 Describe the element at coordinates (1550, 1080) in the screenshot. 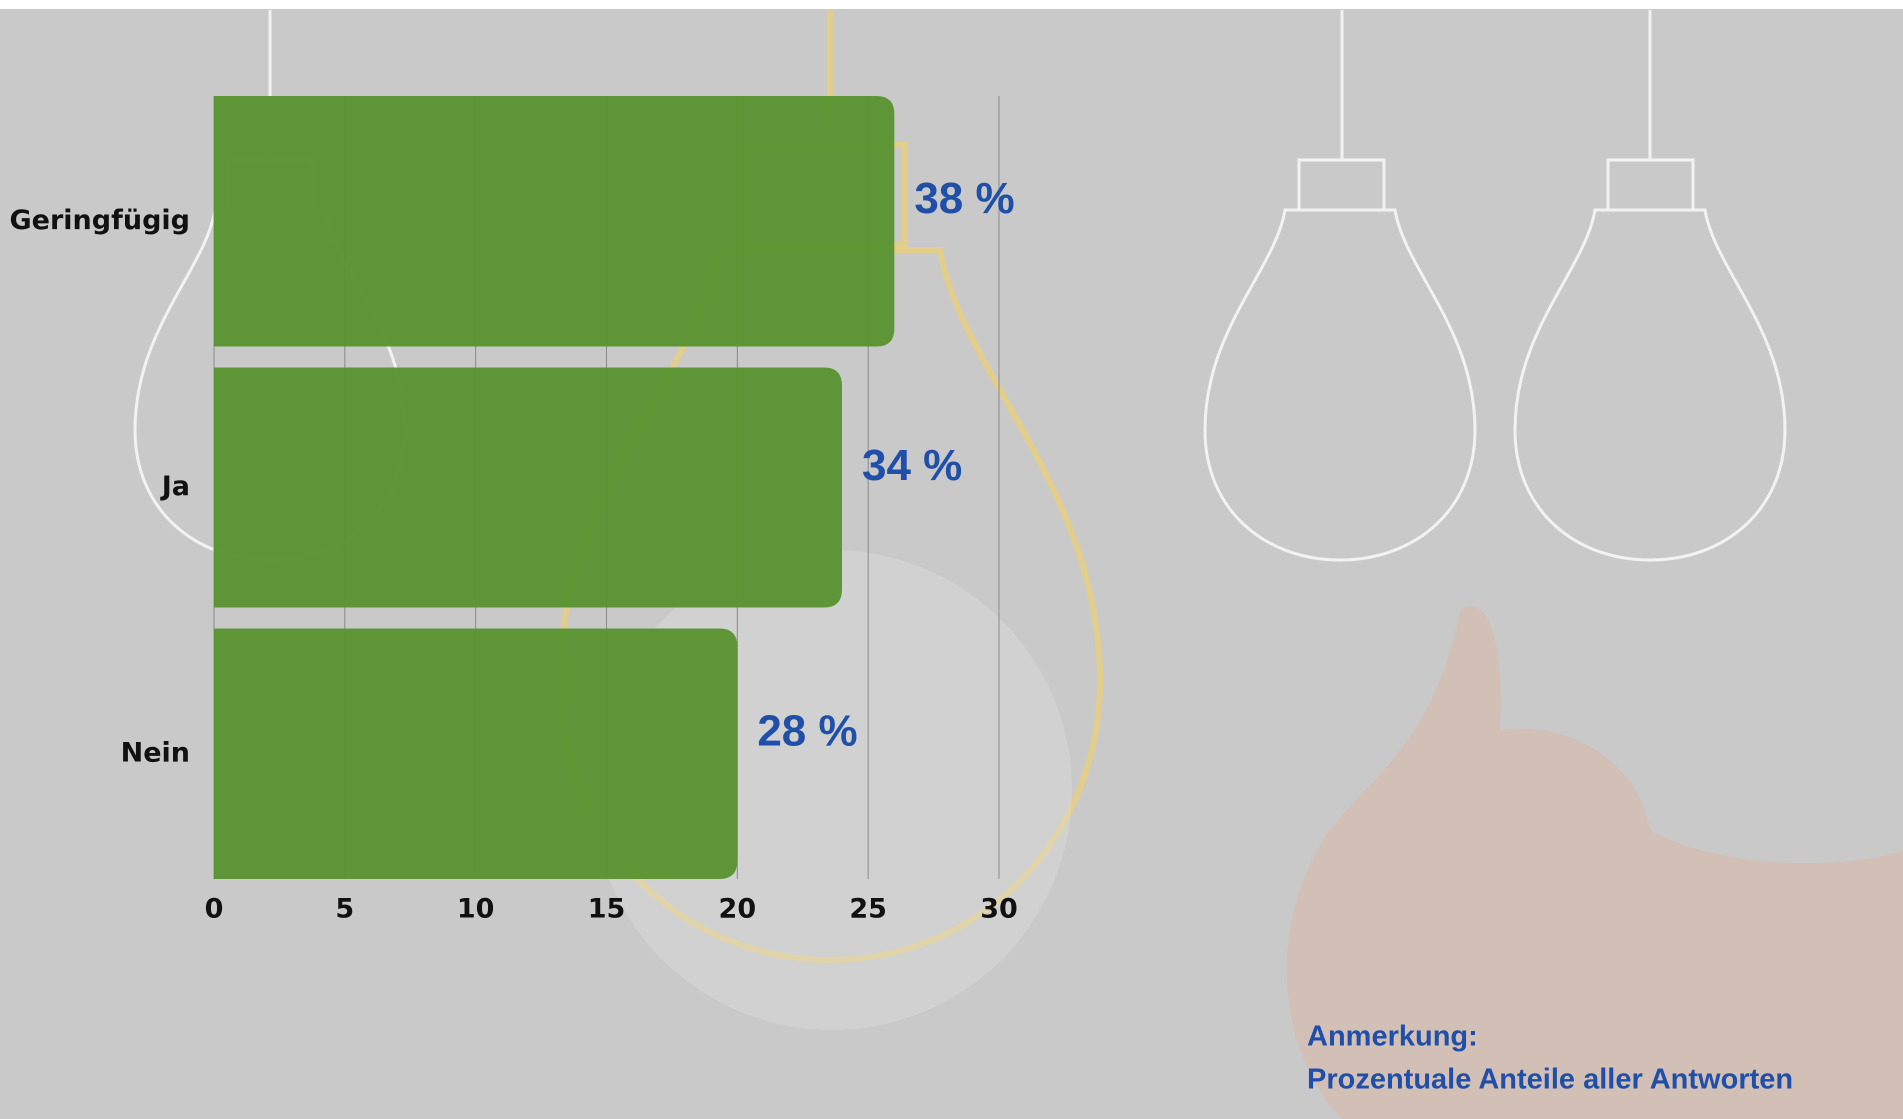

I see `note: Prozentuale Anteile aller Antworten` at that location.